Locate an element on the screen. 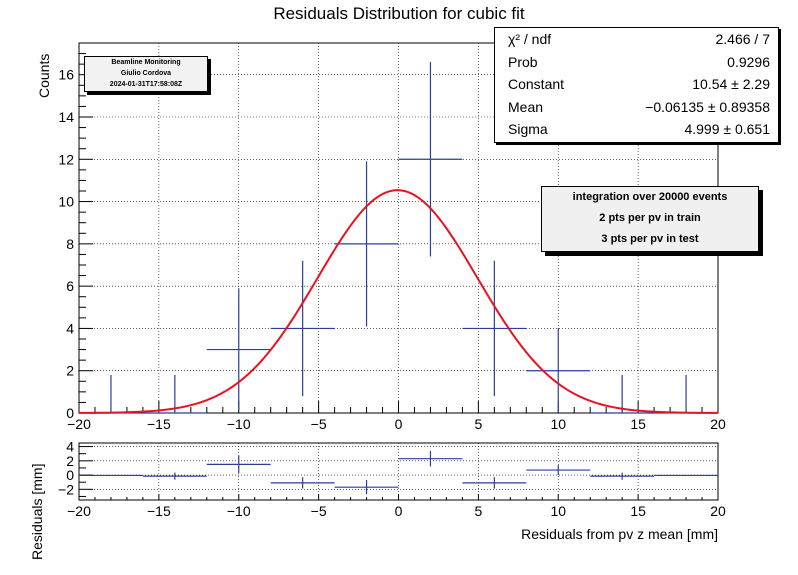  y-tick-label: 14 is located at coordinates (66, 117).